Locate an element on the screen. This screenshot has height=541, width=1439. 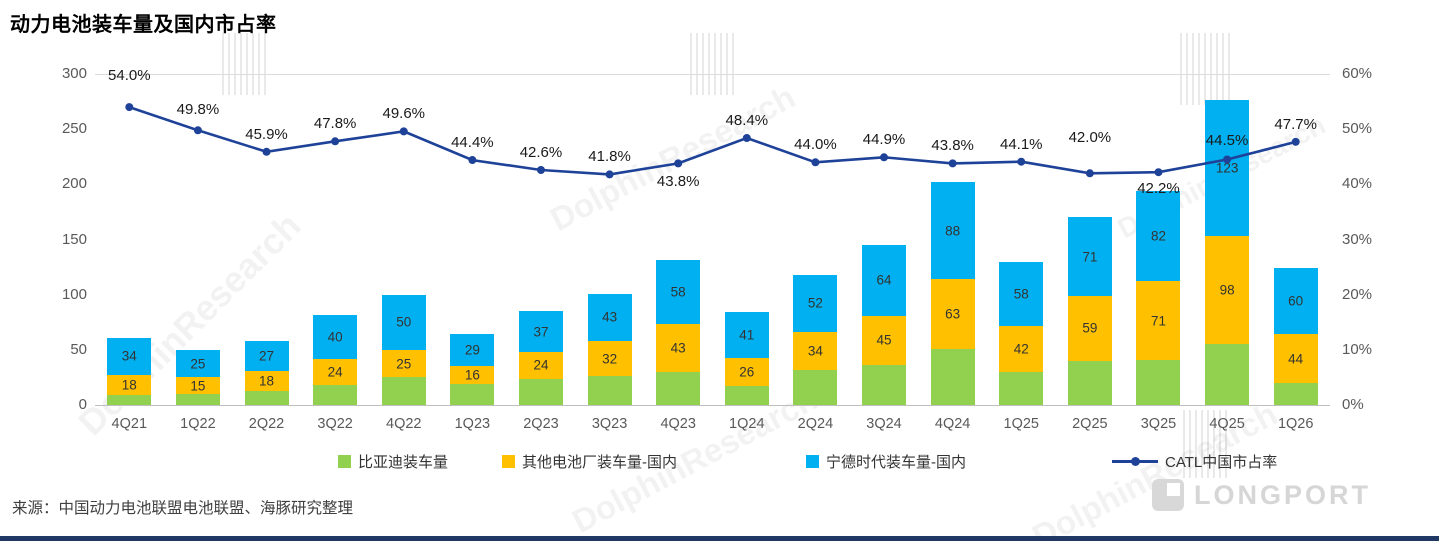
right-axis-tick-label: 0% is located at coordinates (1353, 404).